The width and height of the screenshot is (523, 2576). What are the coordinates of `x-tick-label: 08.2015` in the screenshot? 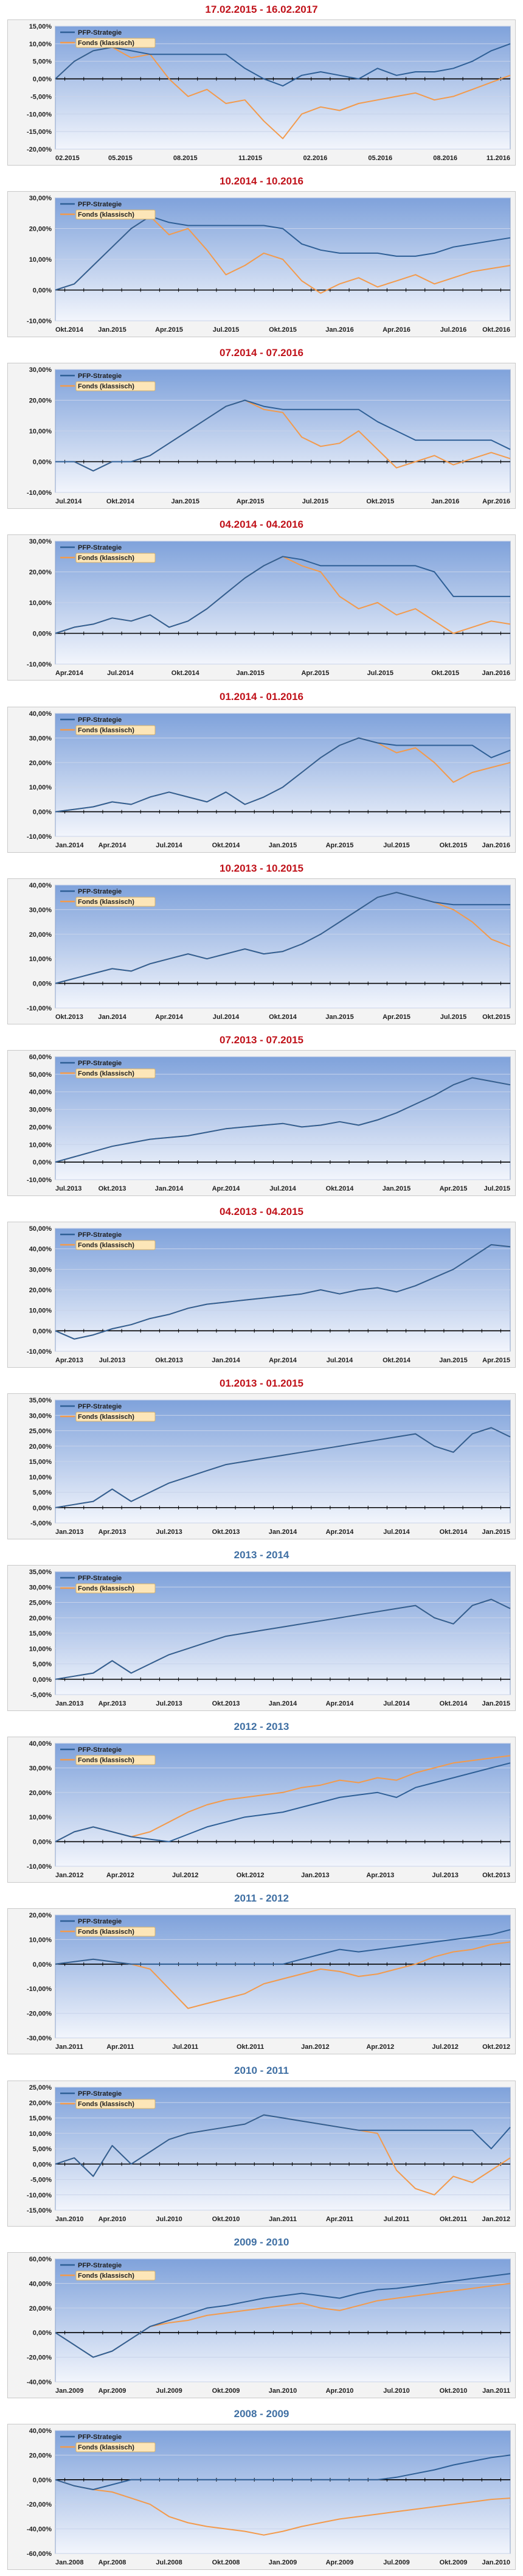 It's located at (185, 158).